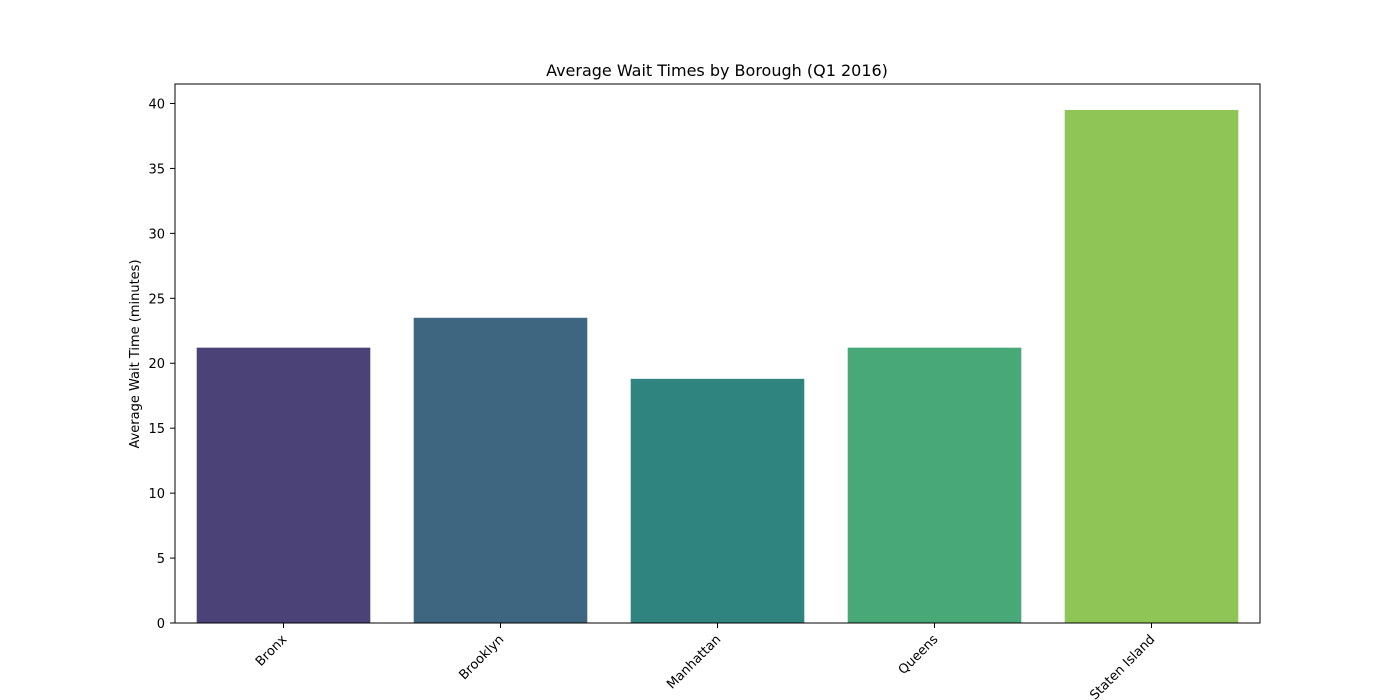 The image size is (1400, 700). What do you see at coordinates (156, 299) in the screenshot?
I see `y-tick-label: 25` at bounding box center [156, 299].